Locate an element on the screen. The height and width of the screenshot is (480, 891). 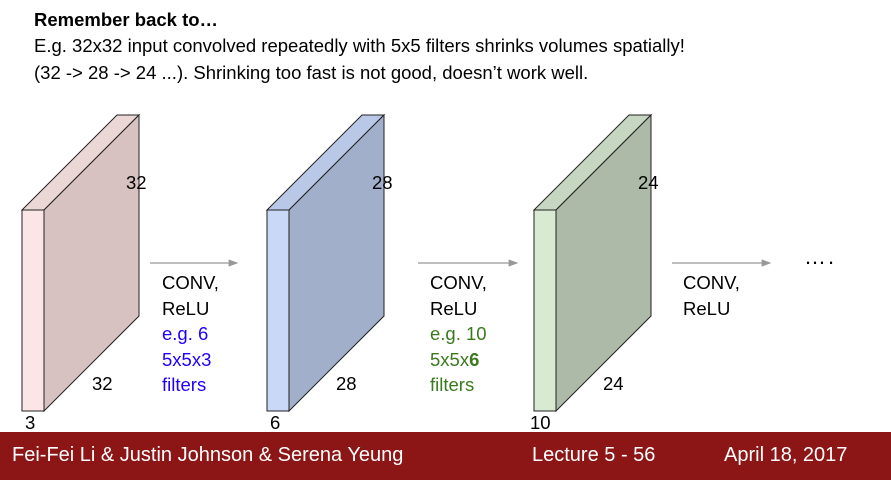
conv-step-2: CONV, ReLU e.g. 10 5x5x6 filters is located at coordinates (458, 334).